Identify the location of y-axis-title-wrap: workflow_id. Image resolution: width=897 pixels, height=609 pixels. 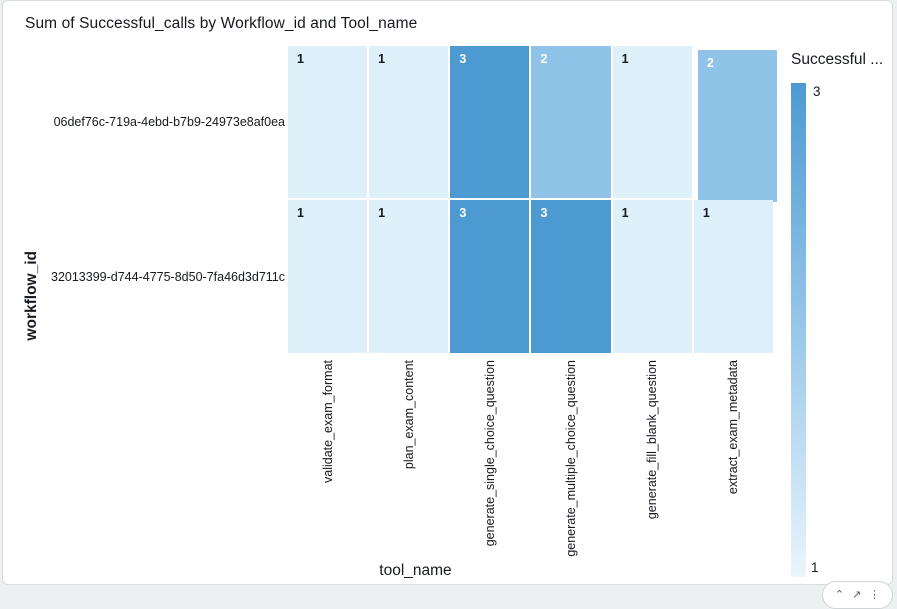
(32, 296).